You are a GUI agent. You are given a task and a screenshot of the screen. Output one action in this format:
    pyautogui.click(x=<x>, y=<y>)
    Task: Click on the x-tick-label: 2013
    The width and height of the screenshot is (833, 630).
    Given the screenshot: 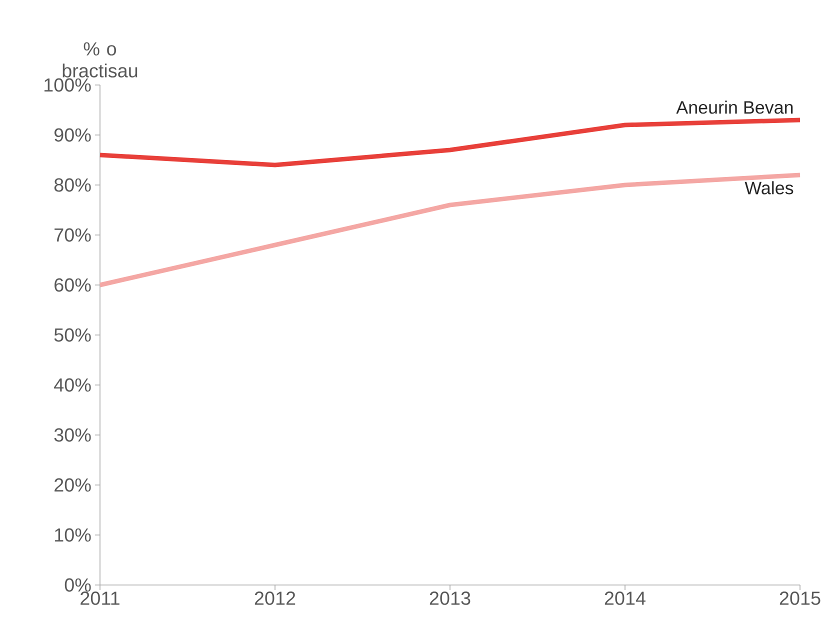 What is the action you would take?
    pyautogui.click(x=450, y=598)
    